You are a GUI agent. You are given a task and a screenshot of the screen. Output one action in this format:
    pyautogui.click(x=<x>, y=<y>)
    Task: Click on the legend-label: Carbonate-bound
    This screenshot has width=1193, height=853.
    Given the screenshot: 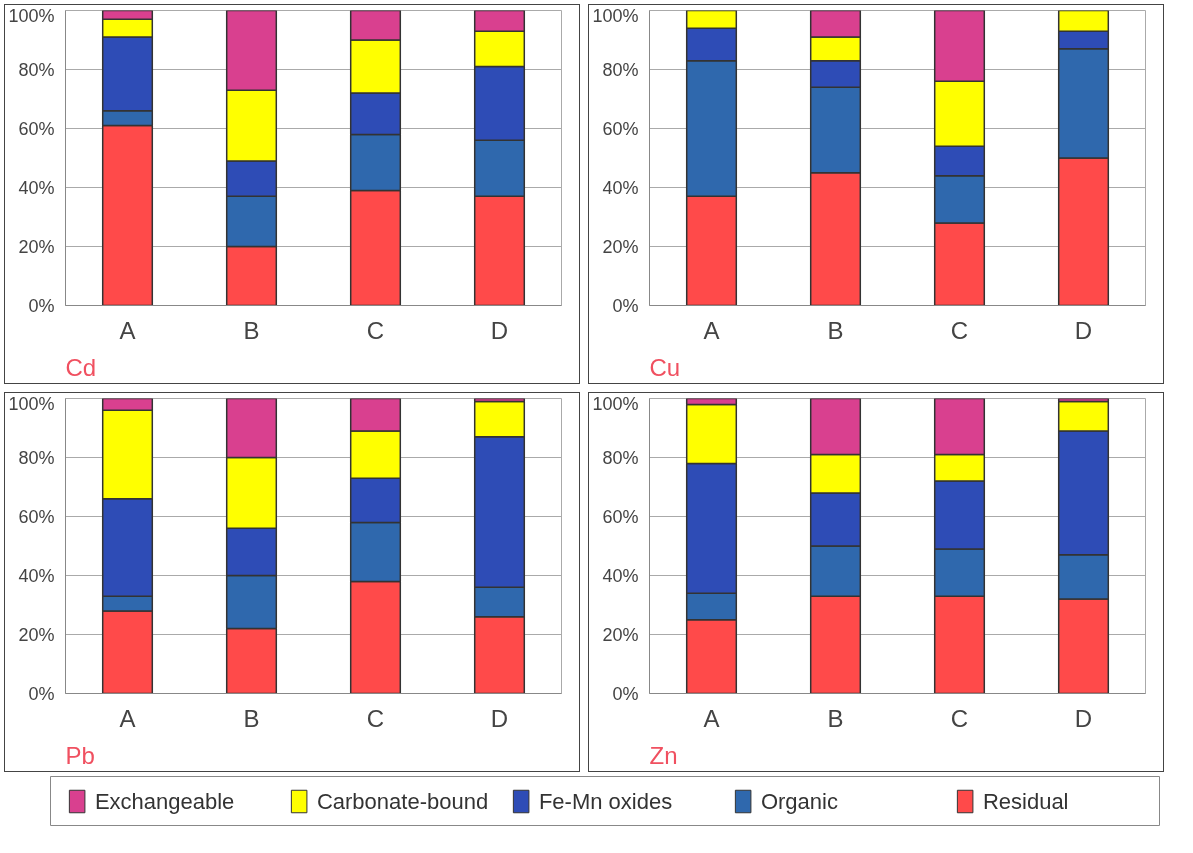 What is the action you would take?
    pyautogui.click(x=402, y=801)
    